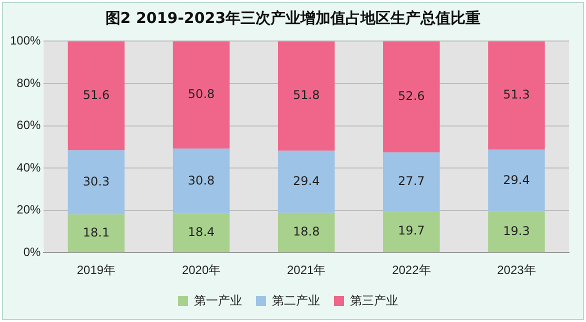  Describe the element at coordinates (29, 167) in the screenshot. I see `y-tick-label: 40%` at that location.